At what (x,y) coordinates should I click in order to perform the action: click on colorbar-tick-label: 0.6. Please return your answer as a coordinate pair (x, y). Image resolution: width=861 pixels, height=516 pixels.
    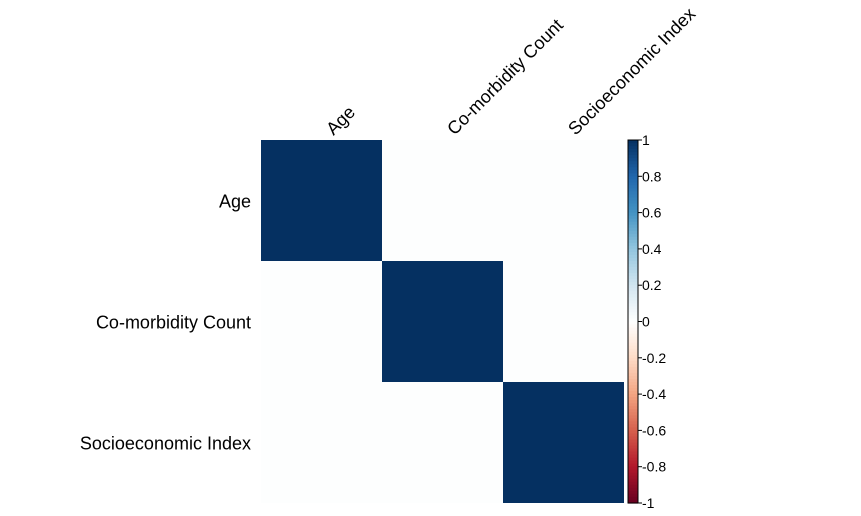
    Looking at the image, I should click on (652, 213).